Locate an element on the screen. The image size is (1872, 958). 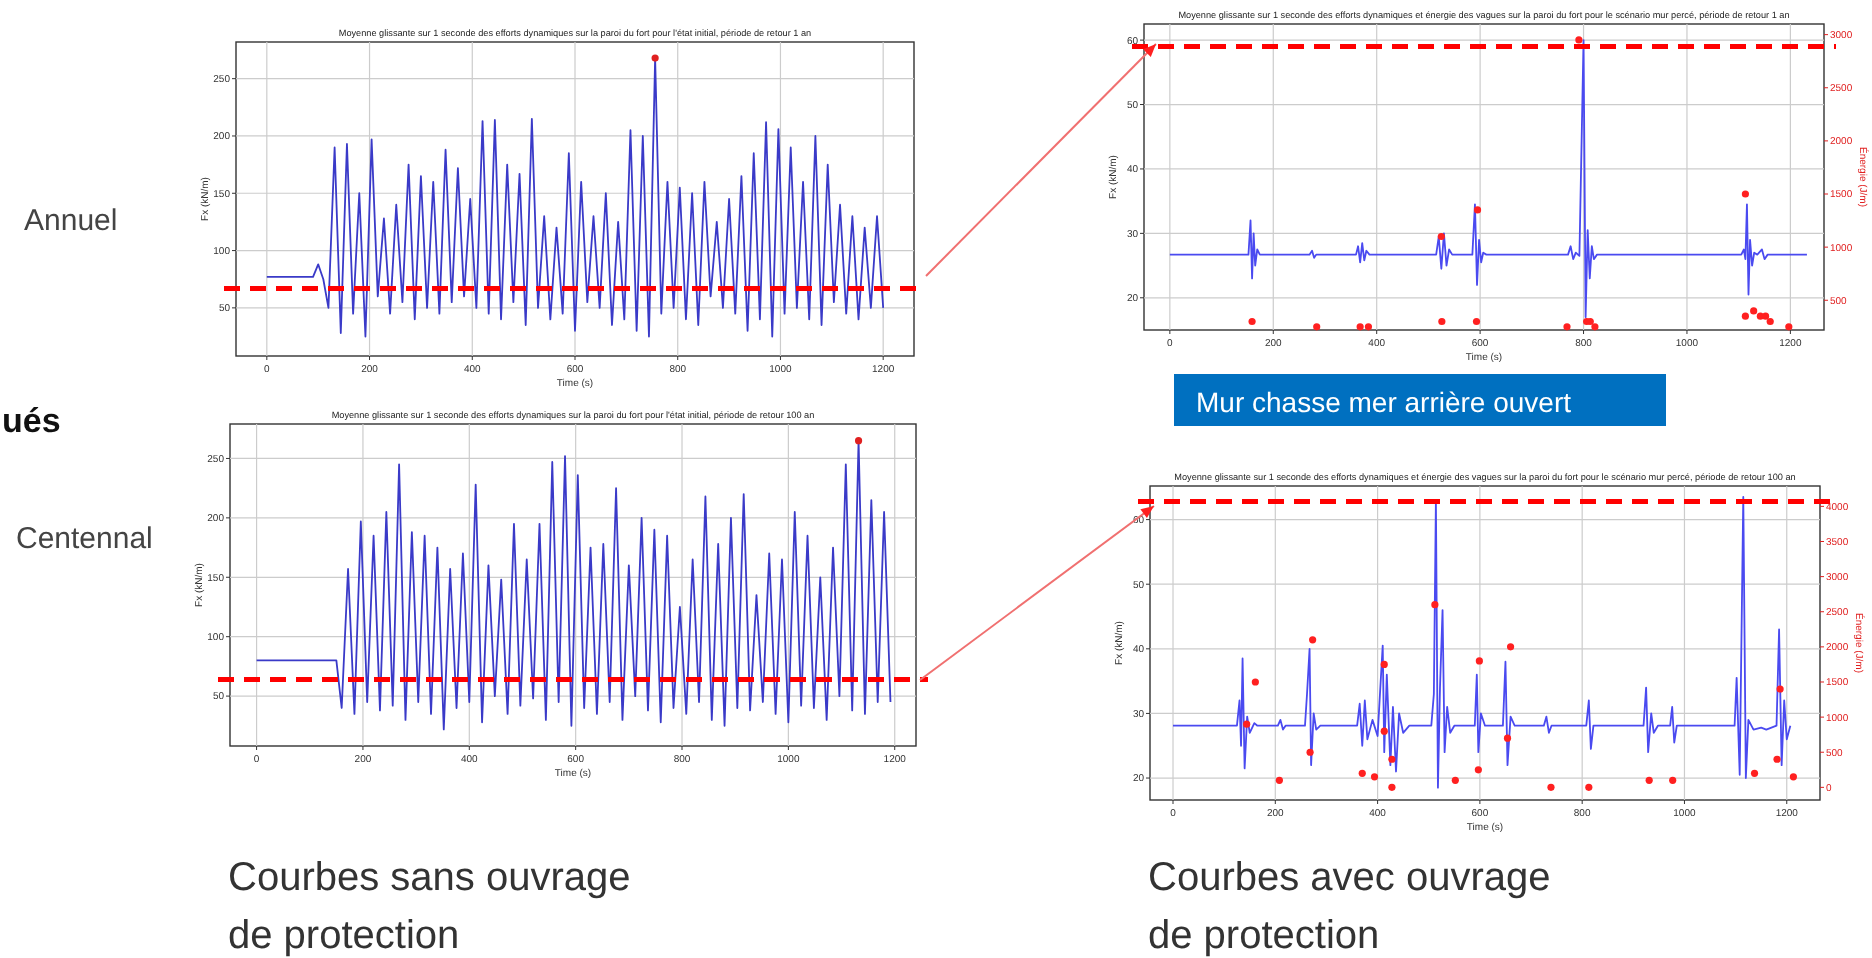
text: Centennal is located at coordinates (84, 539).